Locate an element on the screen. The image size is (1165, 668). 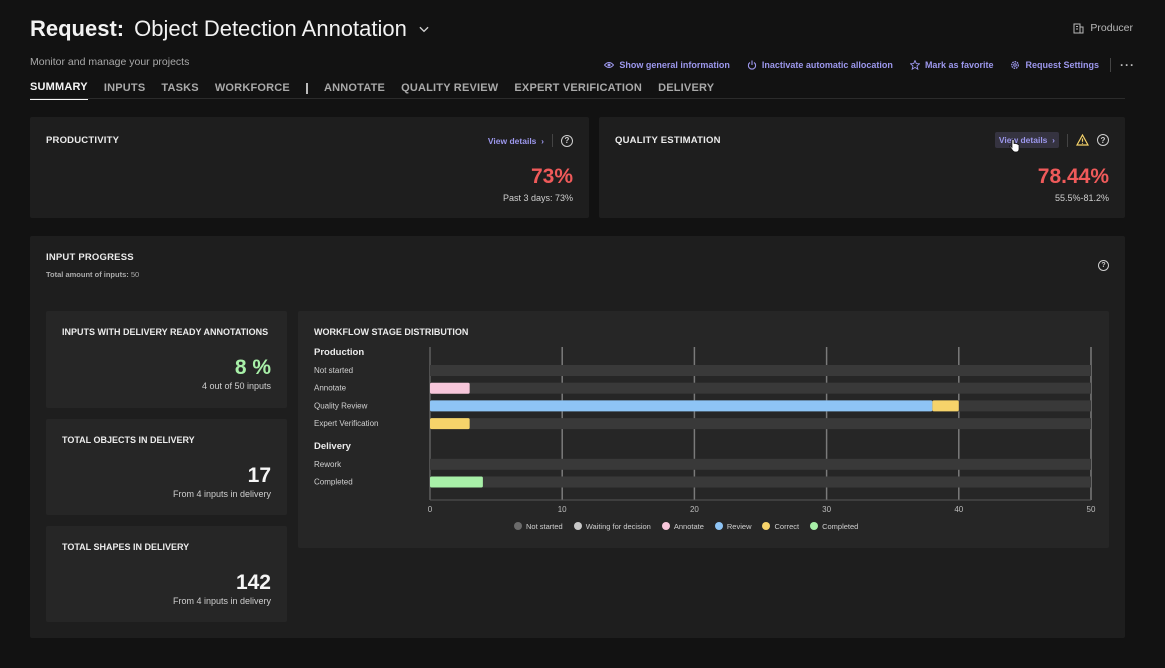
productivity-view-details-button: View details › is located at coordinates (516, 141).